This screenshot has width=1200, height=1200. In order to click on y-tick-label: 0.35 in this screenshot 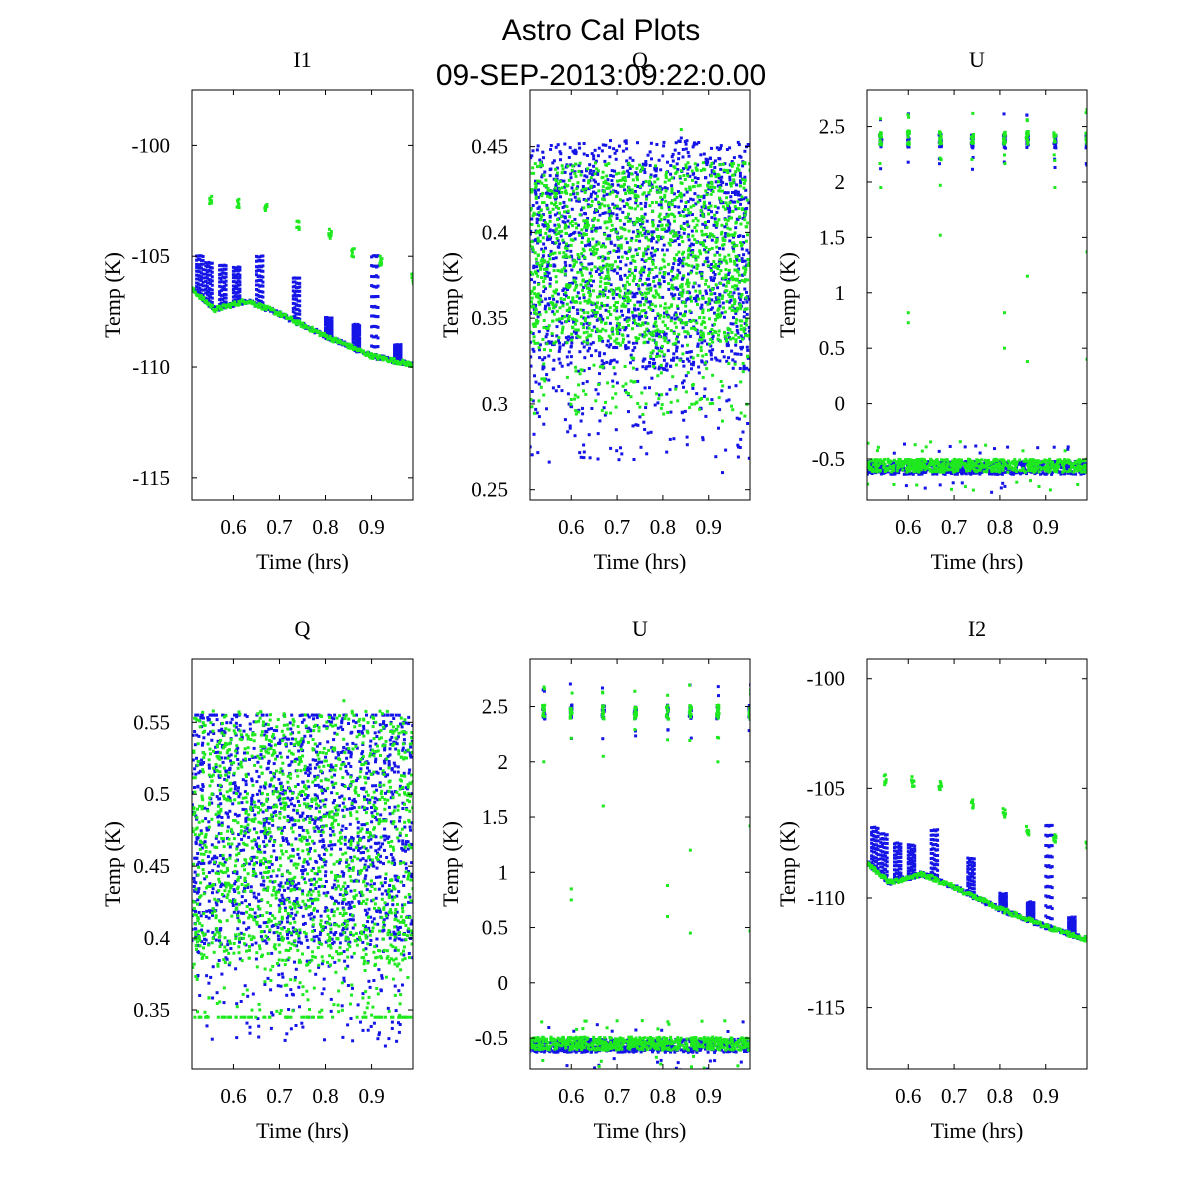, I will do `click(489, 318)`.